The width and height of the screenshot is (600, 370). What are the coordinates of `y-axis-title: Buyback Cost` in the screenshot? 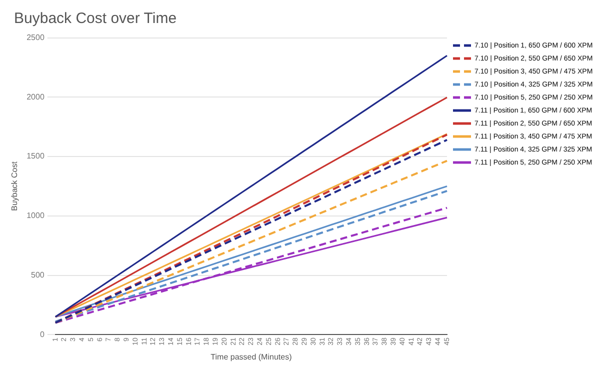 It's located at (15, 185).